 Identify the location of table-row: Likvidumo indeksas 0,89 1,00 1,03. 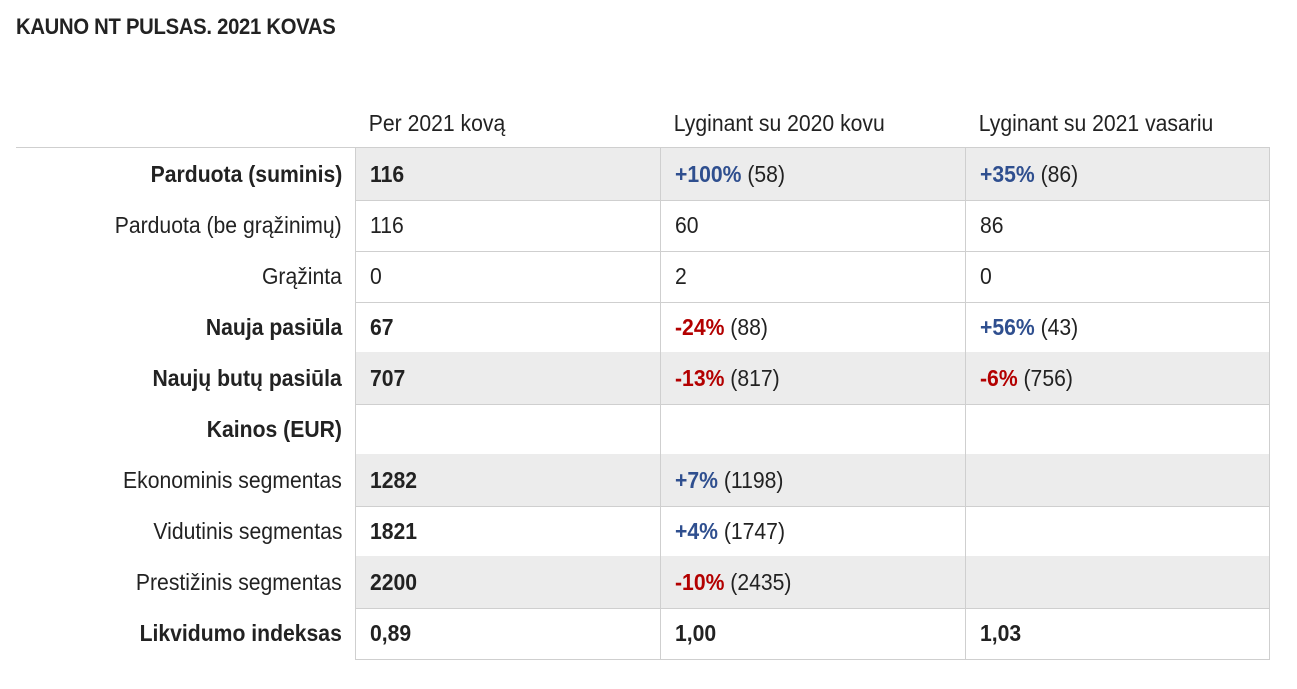
(643, 633).